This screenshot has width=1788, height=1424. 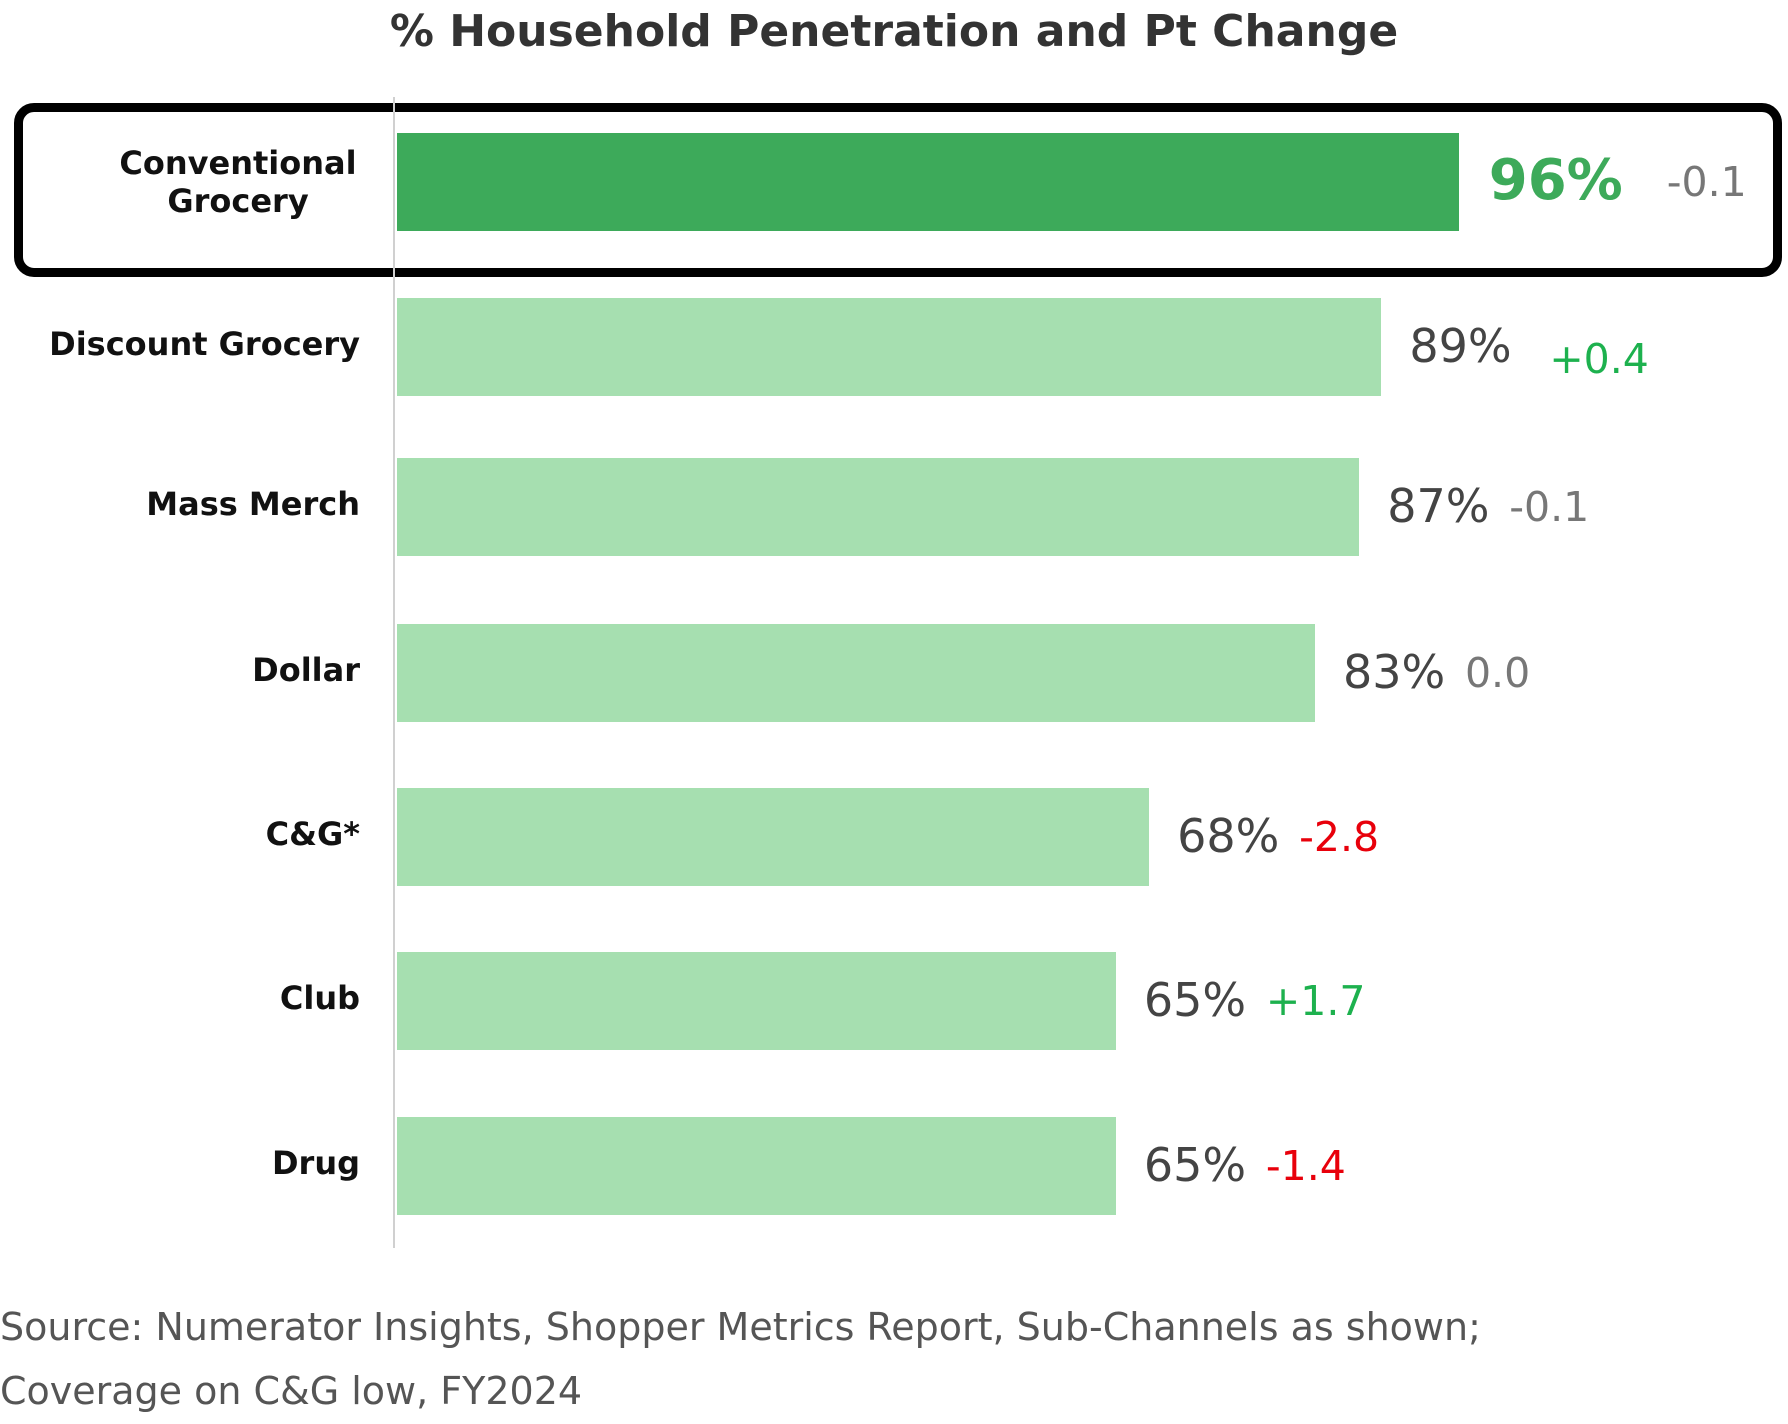 I want to click on pt-change-label: -2.8, so click(x=1339, y=837).